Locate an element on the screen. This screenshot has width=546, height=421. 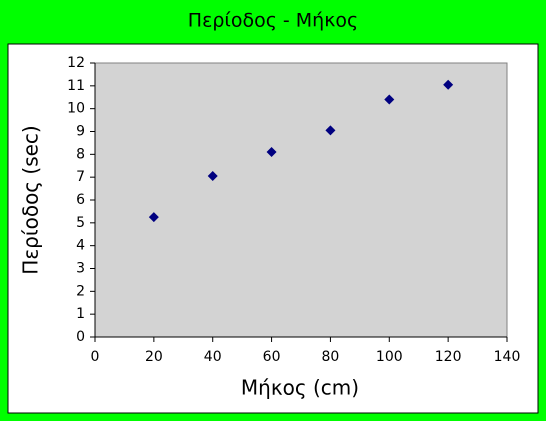
y-tick-label: 5 is located at coordinates (80, 223).